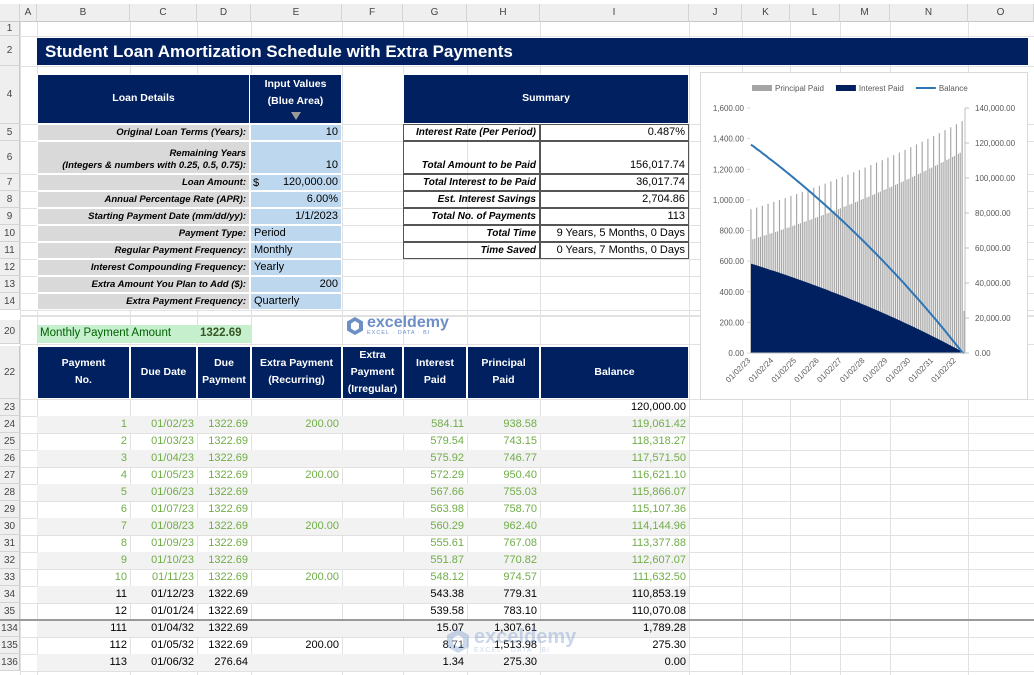 This screenshot has width=1034, height=675. What do you see at coordinates (447, 593) in the screenshot?
I see `table-cell: 543.38` at bounding box center [447, 593].